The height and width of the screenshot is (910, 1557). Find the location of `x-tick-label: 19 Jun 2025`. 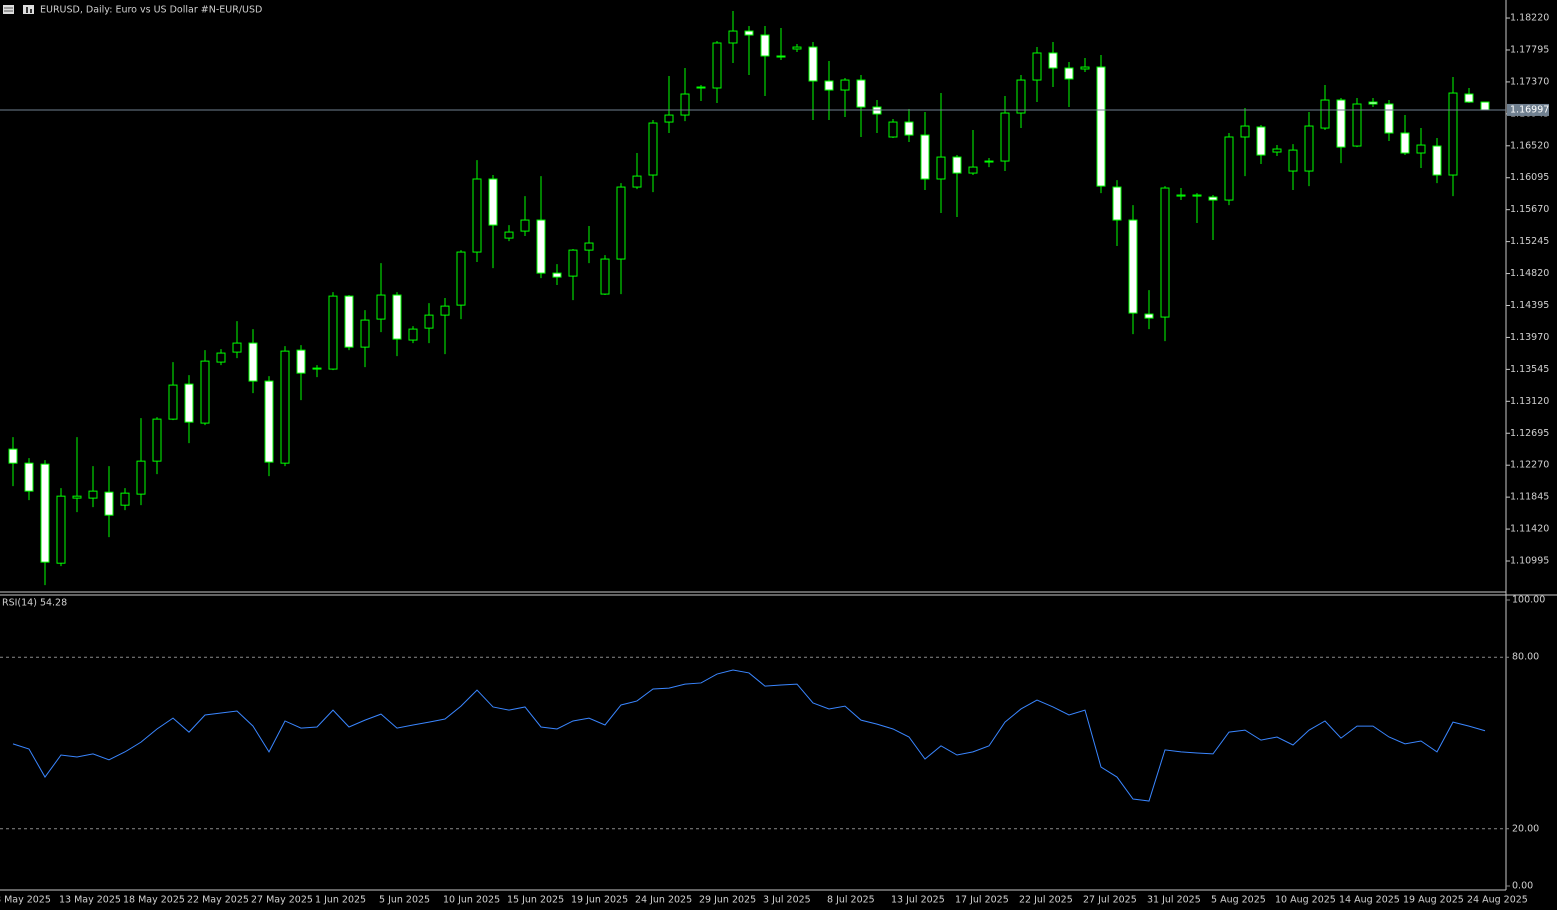

x-tick-label: 19 Jun 2025 is located at coordinates (599, 900).